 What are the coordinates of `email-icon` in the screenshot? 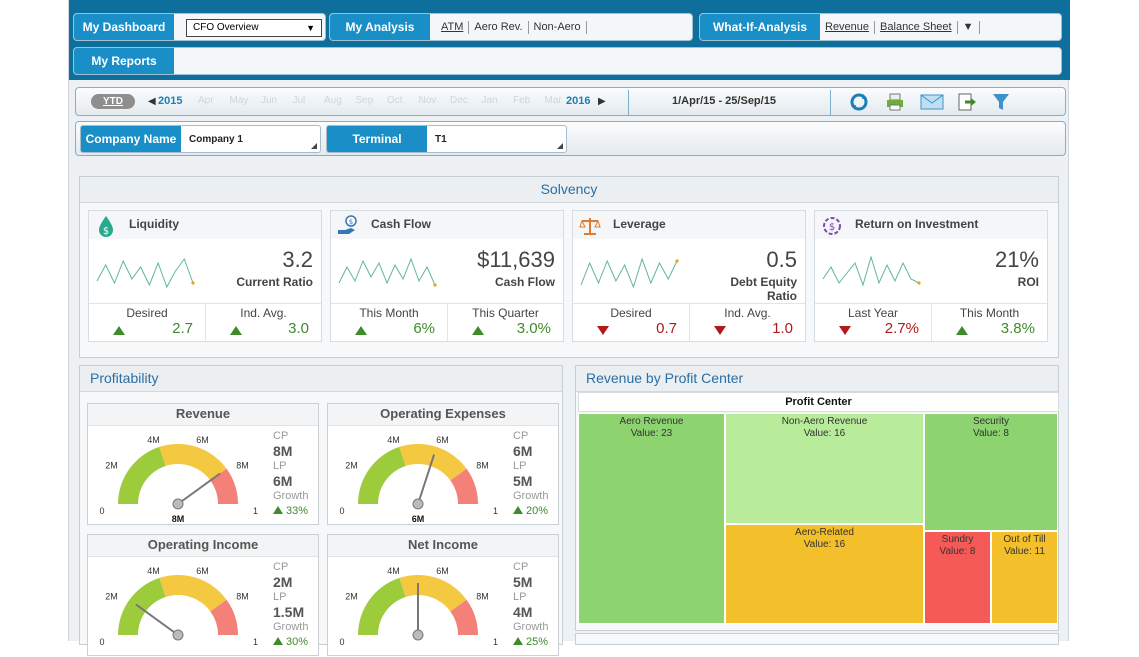 It's located at (932, 102).